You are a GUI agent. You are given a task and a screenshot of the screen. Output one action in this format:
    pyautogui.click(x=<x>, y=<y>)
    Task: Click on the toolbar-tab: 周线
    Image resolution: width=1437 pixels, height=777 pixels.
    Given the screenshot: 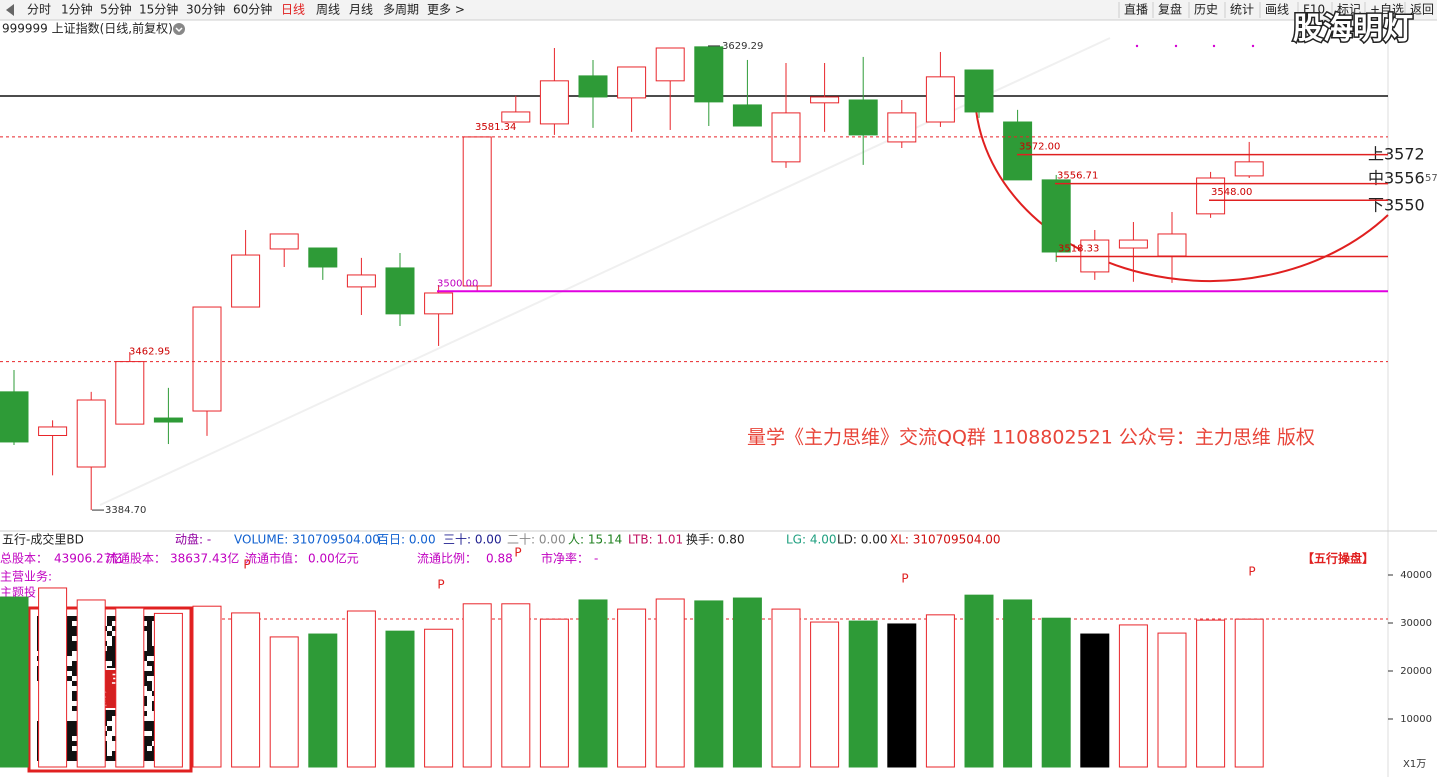 What is the action you would take?
    pyautogui.click(x=328, y=10)
    